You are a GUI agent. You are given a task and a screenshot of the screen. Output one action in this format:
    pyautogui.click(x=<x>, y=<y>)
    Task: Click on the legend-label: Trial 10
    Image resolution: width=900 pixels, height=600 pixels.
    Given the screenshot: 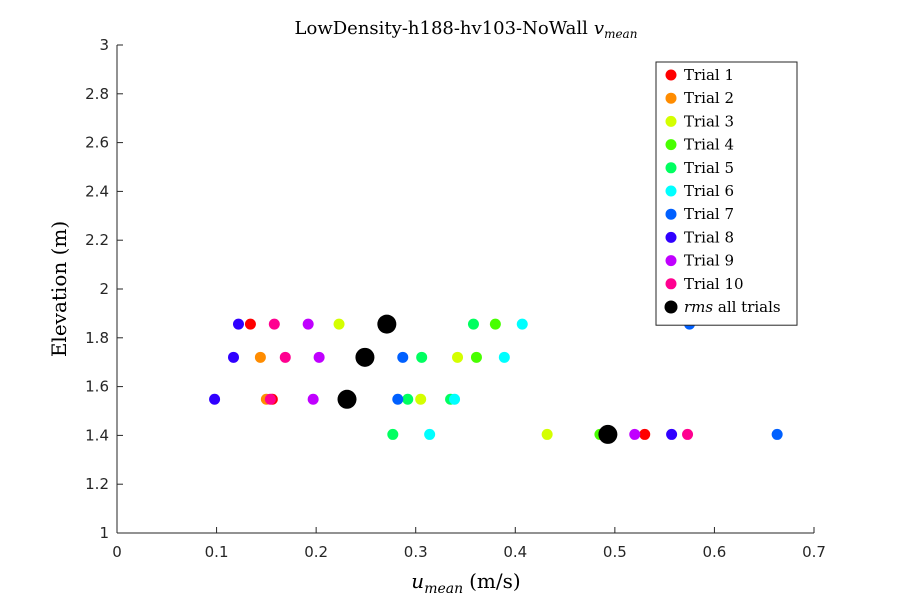 What is the action you would take?
    pyautogui.click(x=714, y=284)
    